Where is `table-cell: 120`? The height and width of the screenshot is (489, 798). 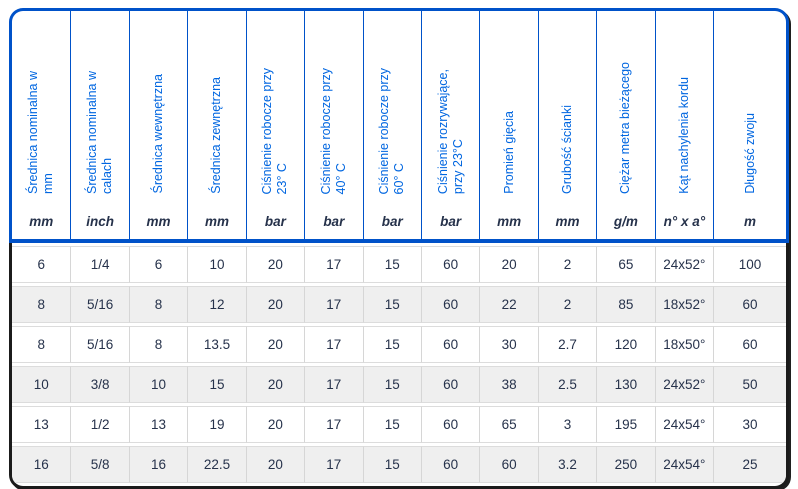 table-cell: 120 is located at coordinates (625, 344).